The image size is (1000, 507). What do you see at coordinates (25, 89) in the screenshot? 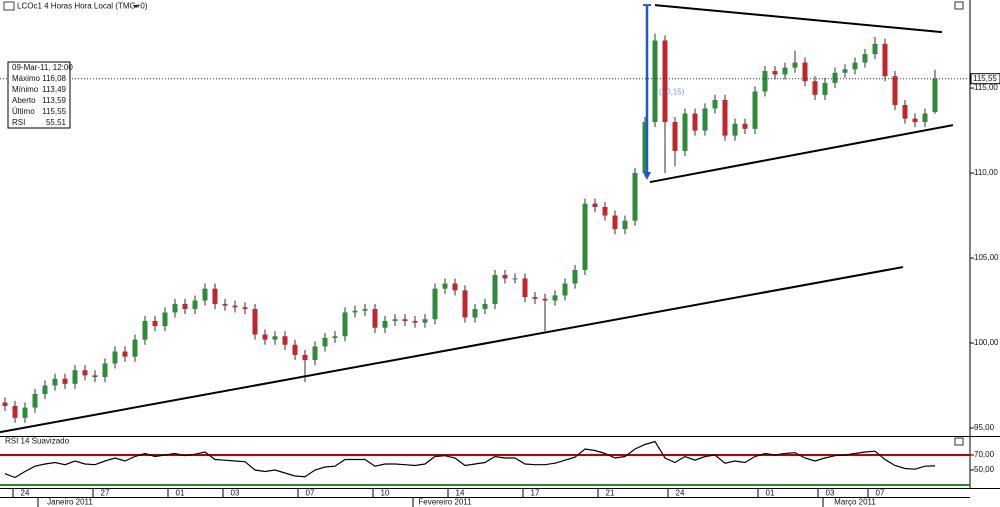
I see `info-label: Mínimo` at bounding box center [25, 89].